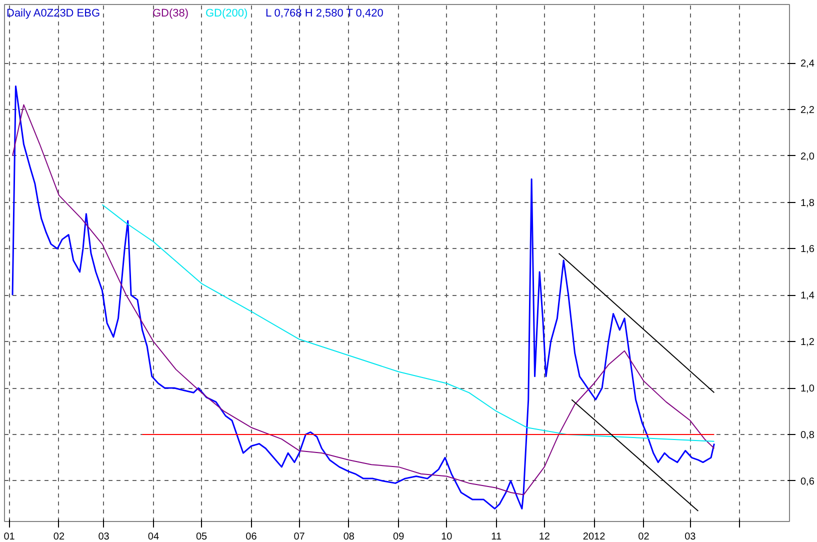  What do you see at coordinates (807, 482) in the screenshot?
I see `y-tick-label: 0,6` at bounding box center [807, 482].